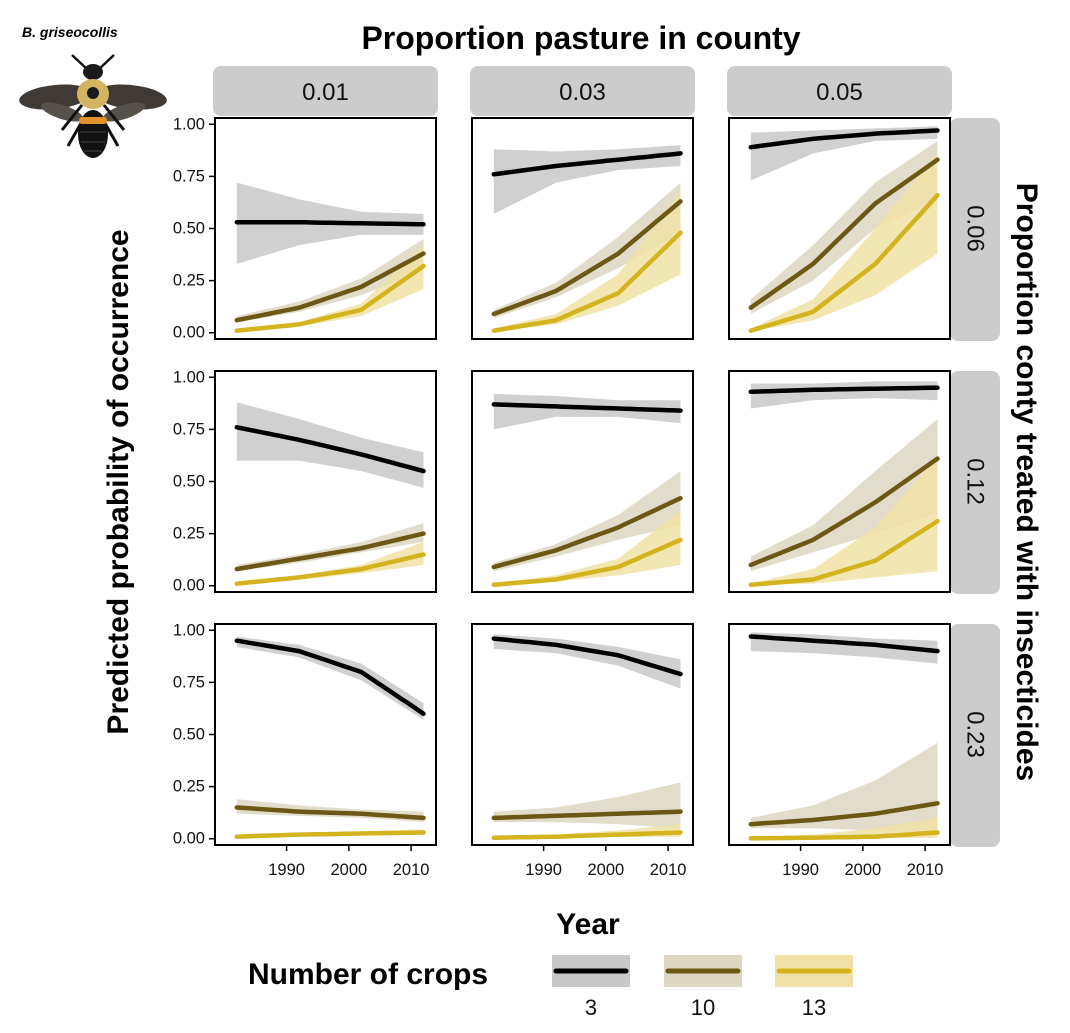  What do you see at coordinates (814, 1007) in the screenshot?
I see `legend-label: 13` at bounding box center [814, 1007].